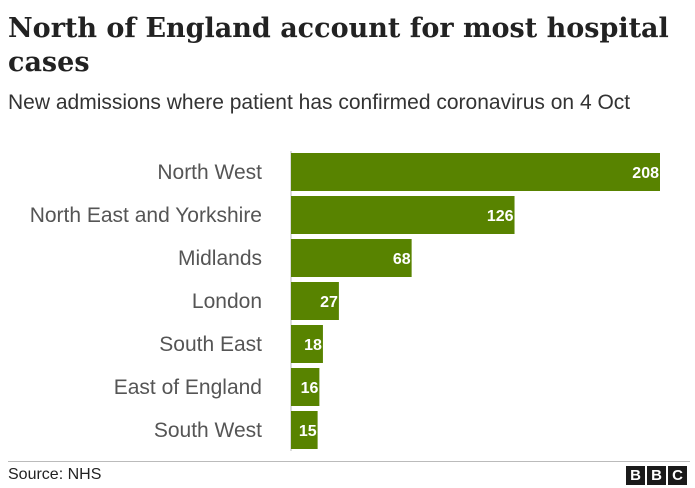 The image size is (695, 488). What do you see at coordinates (188, 387) in the screenshot?
I see `category-label: East of England` at bounding box center [188, 387].